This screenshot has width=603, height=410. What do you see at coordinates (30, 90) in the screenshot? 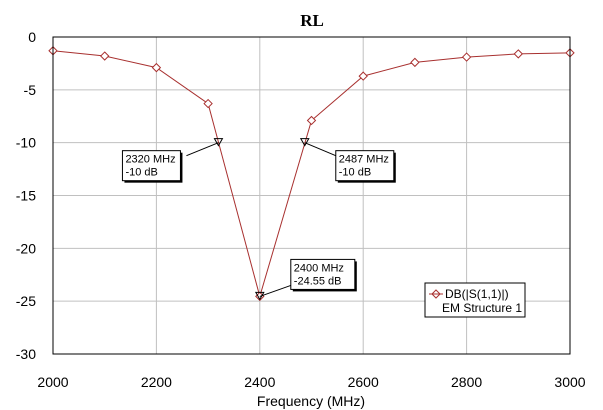
I see `y-tick-label: -5` at bounding box center [30, 90].